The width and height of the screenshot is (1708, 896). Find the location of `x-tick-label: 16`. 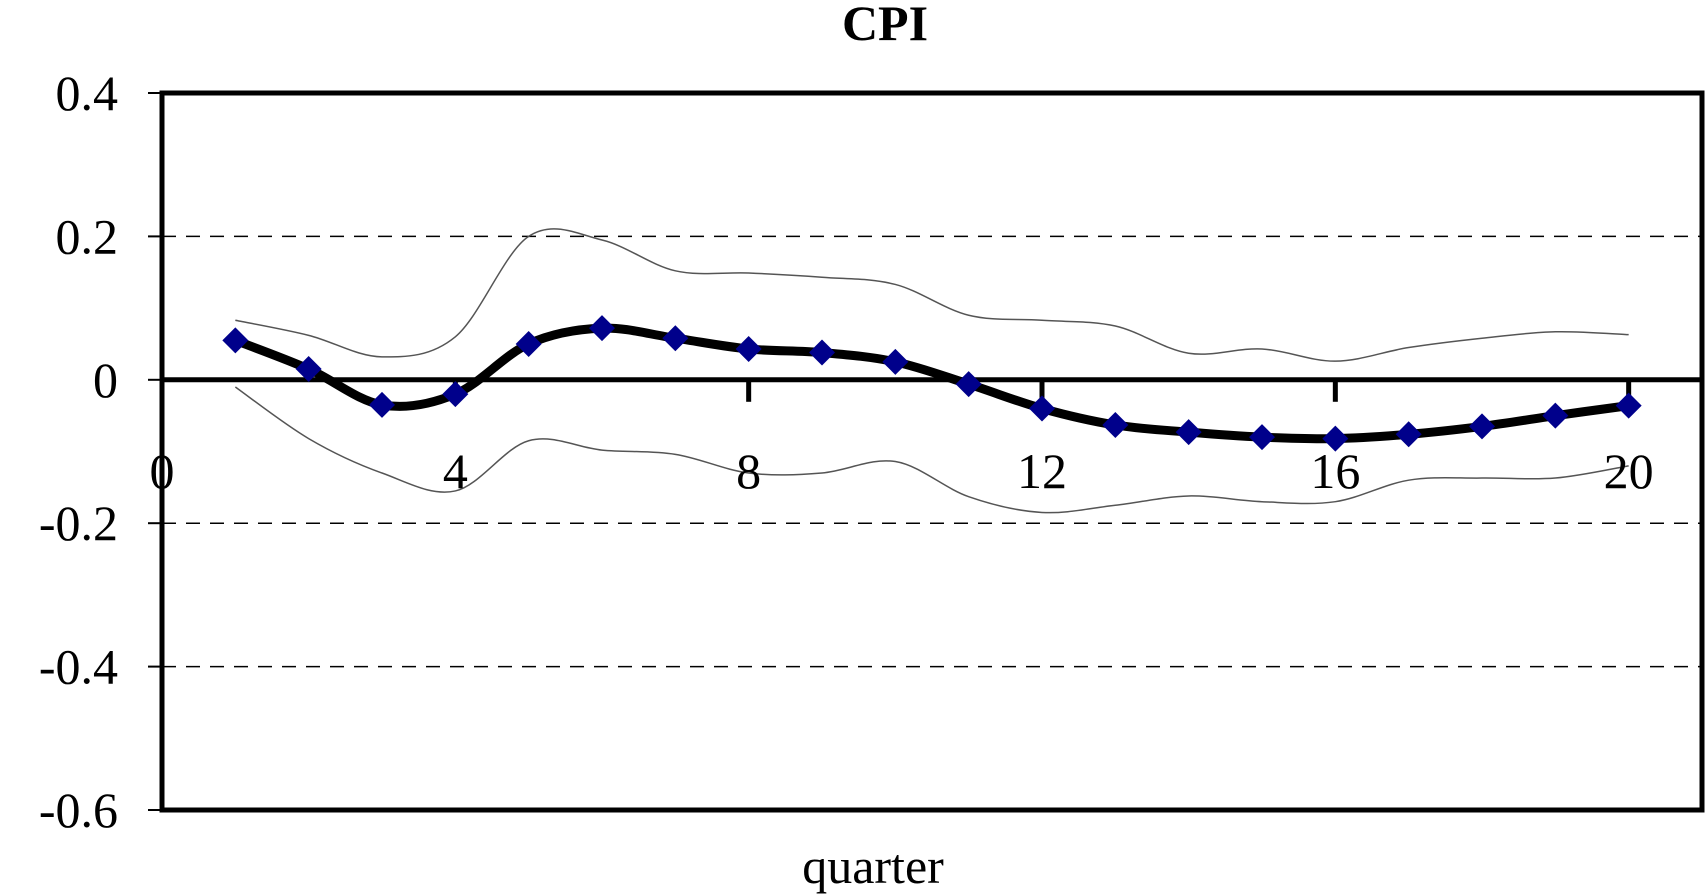

x-tick-label: 16 is located at coordinates (1335, 471).